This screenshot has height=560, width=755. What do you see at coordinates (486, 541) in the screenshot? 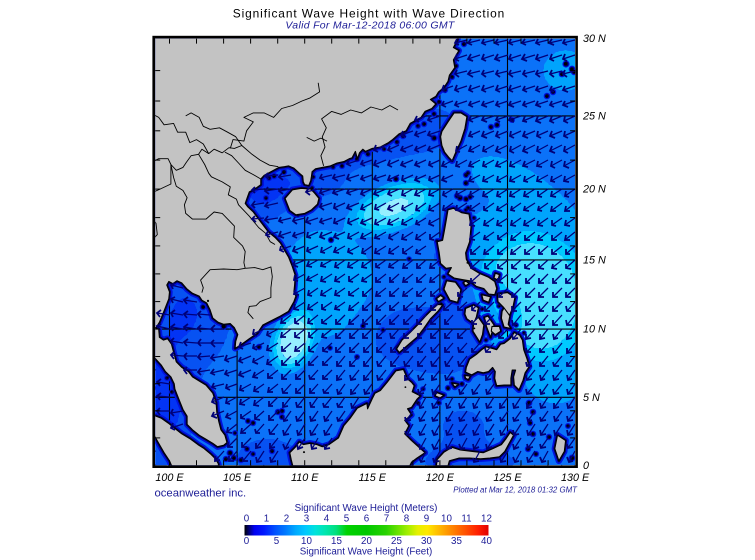
I see `svg-text: 40` at bounding box center [486, 541].